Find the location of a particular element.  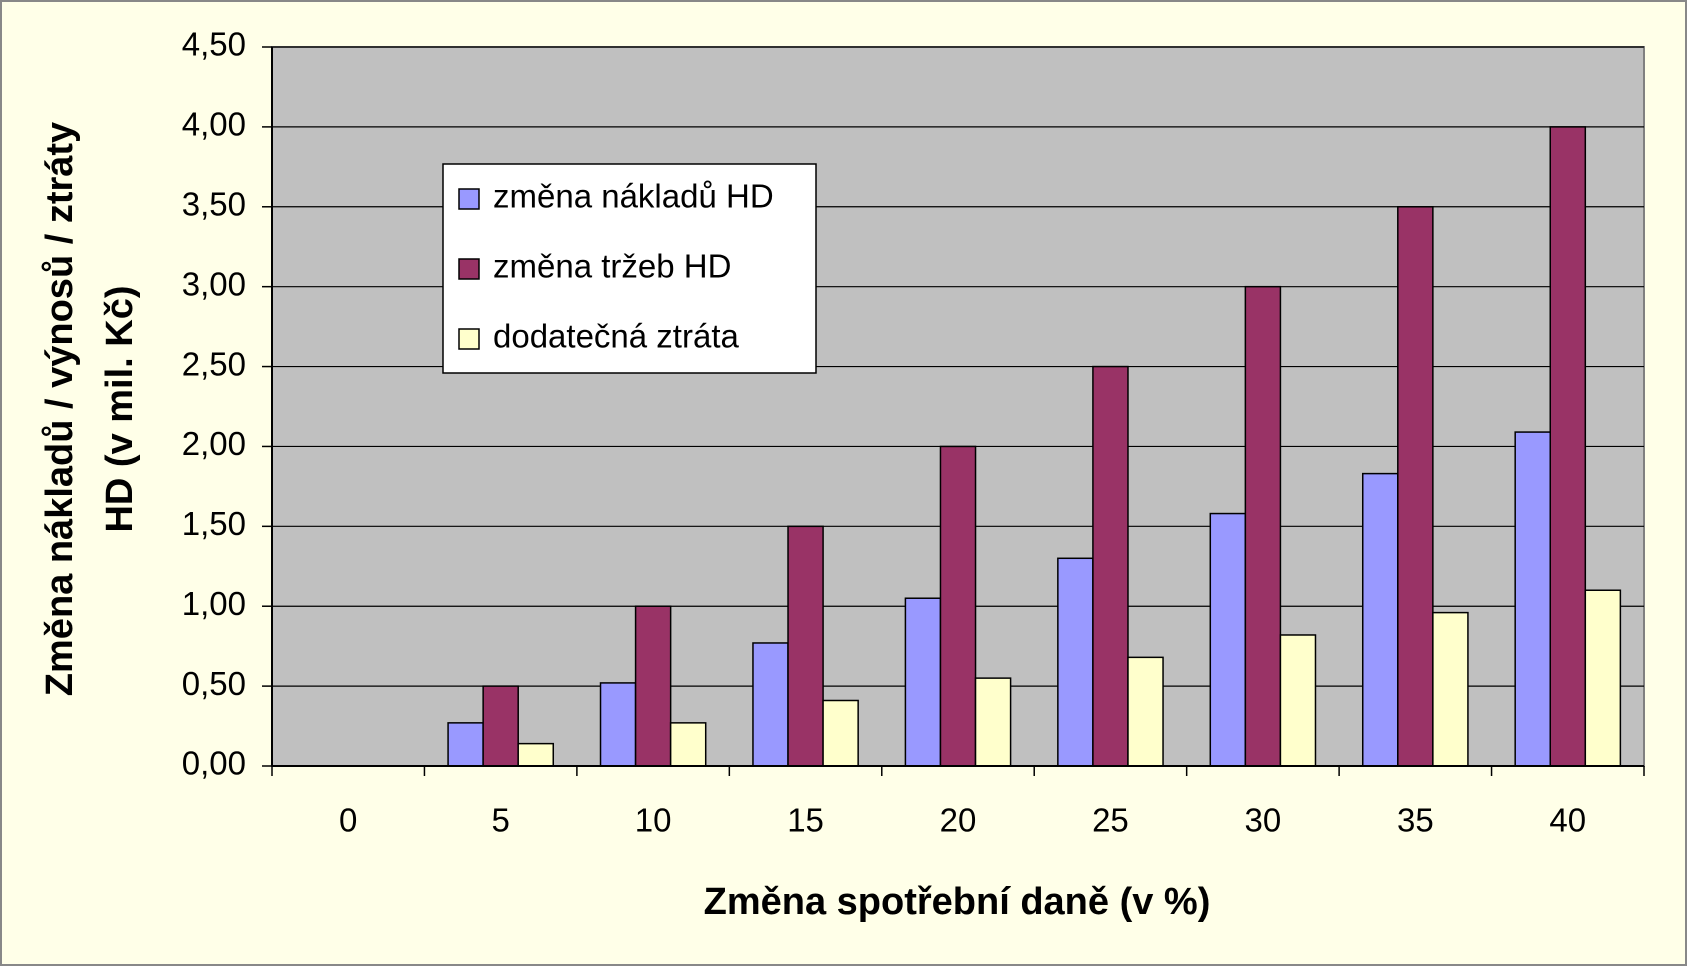

x-tick-label: 10 is located at coordinates (653, 820).